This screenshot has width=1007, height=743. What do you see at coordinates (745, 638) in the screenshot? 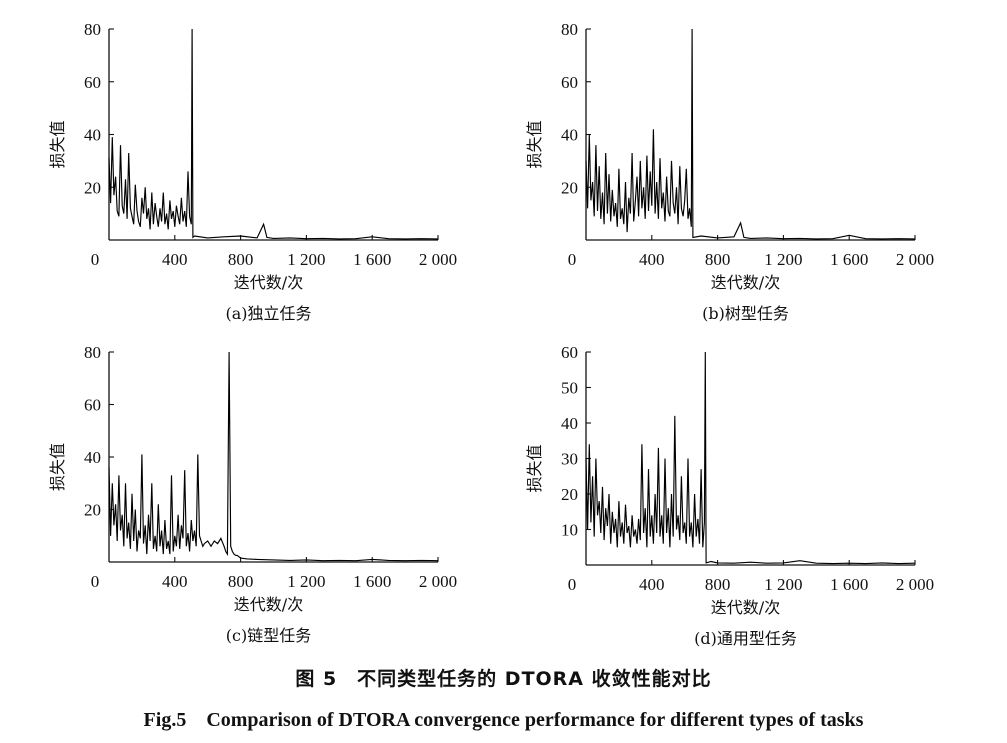
I see `panel-caption-d: (d)通用型任务` at bounding box center [745, 638].